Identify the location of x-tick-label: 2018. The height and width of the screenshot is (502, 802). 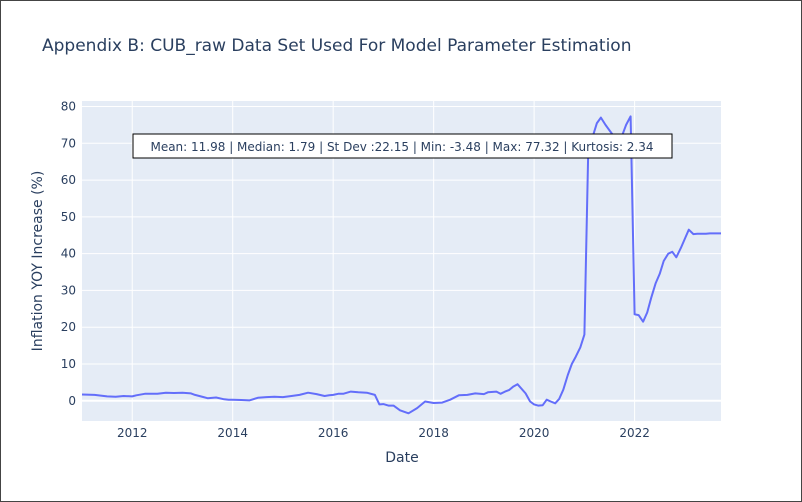
(433, 433).